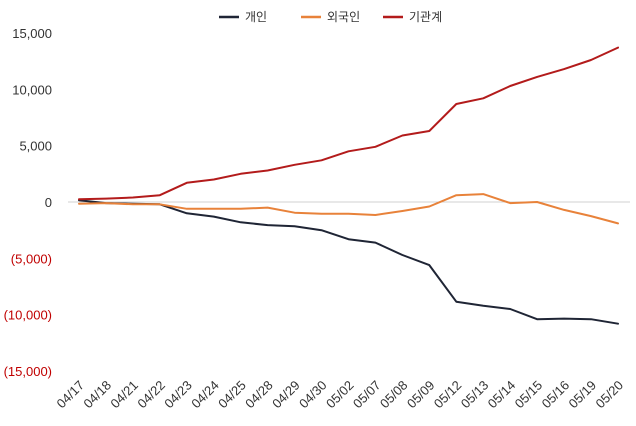  I want to click on x-tick-label: 05/09, so click(421, 395).